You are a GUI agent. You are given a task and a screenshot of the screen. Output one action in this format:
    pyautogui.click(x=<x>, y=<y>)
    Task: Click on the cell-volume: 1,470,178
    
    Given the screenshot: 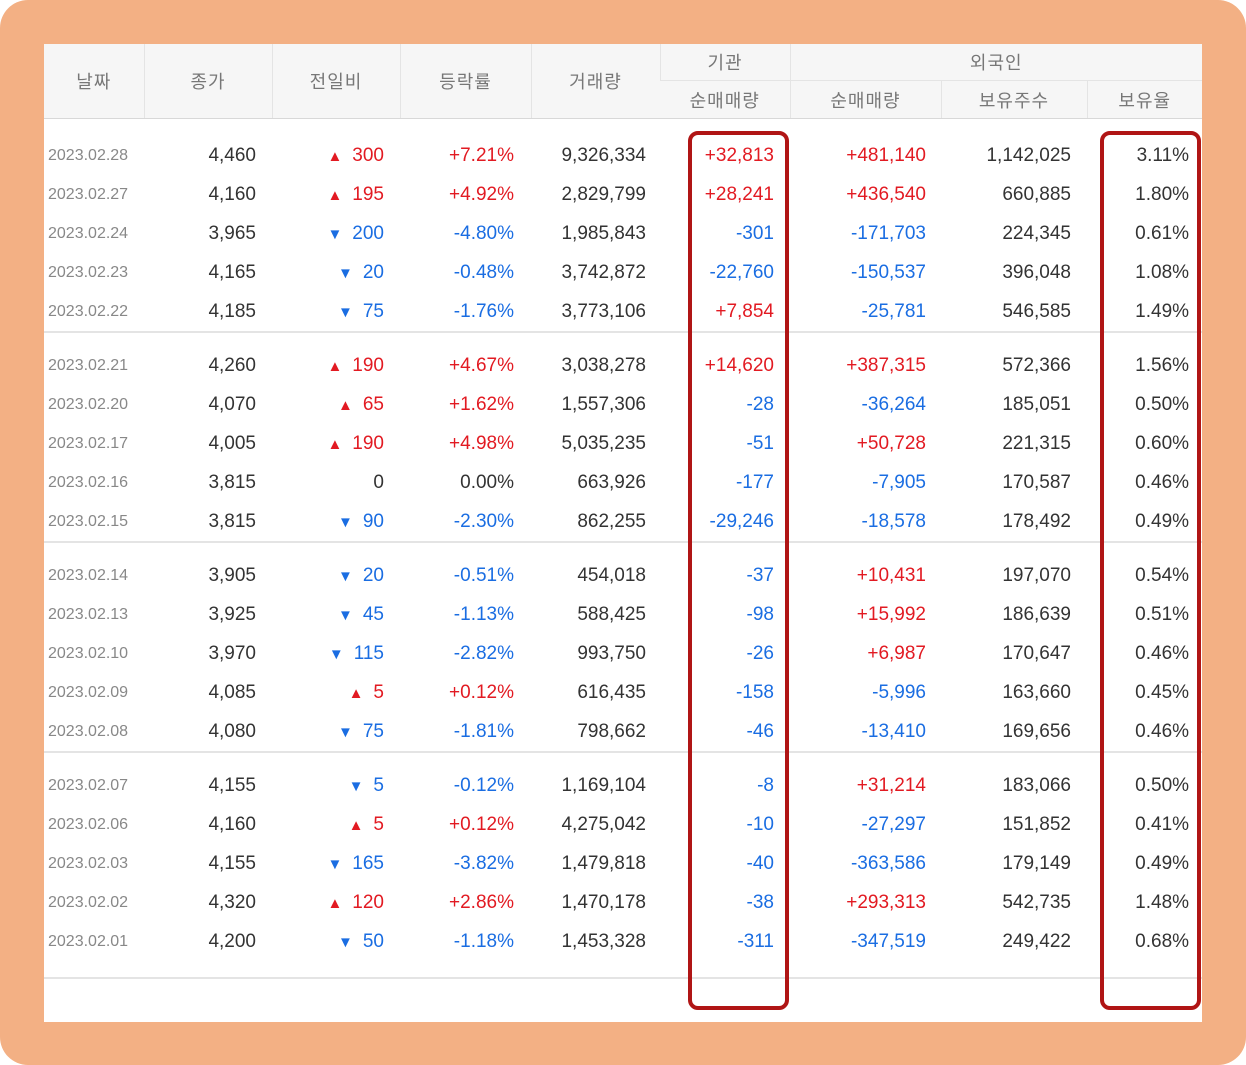 What is the action you would take?
    pyautogui.click(x=603, y=902)
    